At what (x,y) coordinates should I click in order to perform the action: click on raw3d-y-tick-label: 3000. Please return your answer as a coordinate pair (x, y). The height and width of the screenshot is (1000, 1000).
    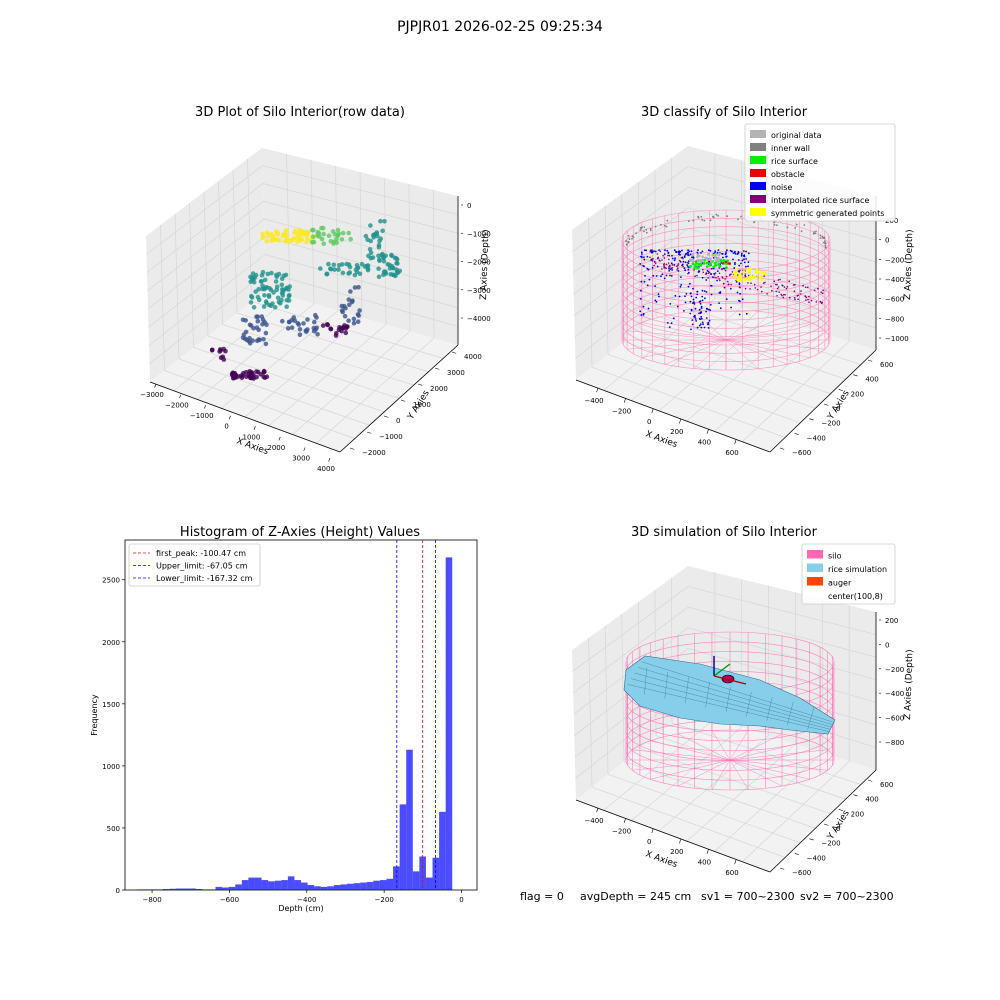
    Looking at the image, I should click on (456, 373).